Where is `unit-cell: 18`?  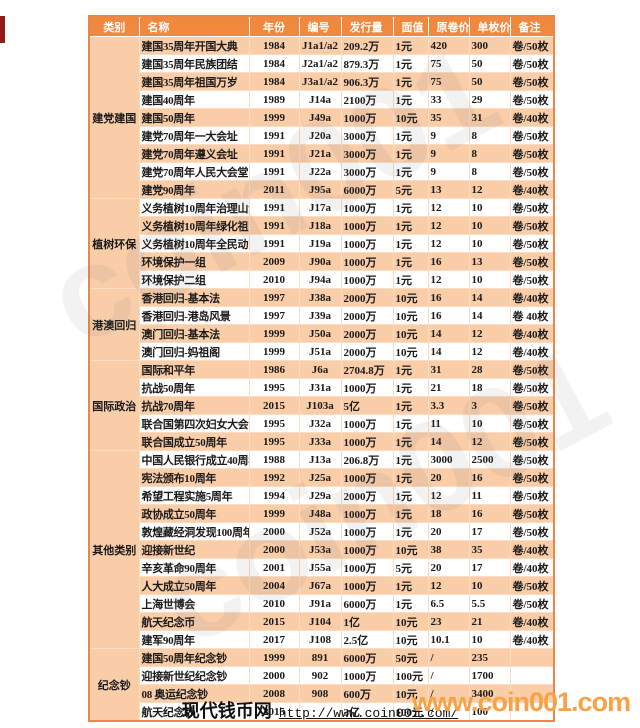 unit-cell: 18 is located at coordinates (489, 387).